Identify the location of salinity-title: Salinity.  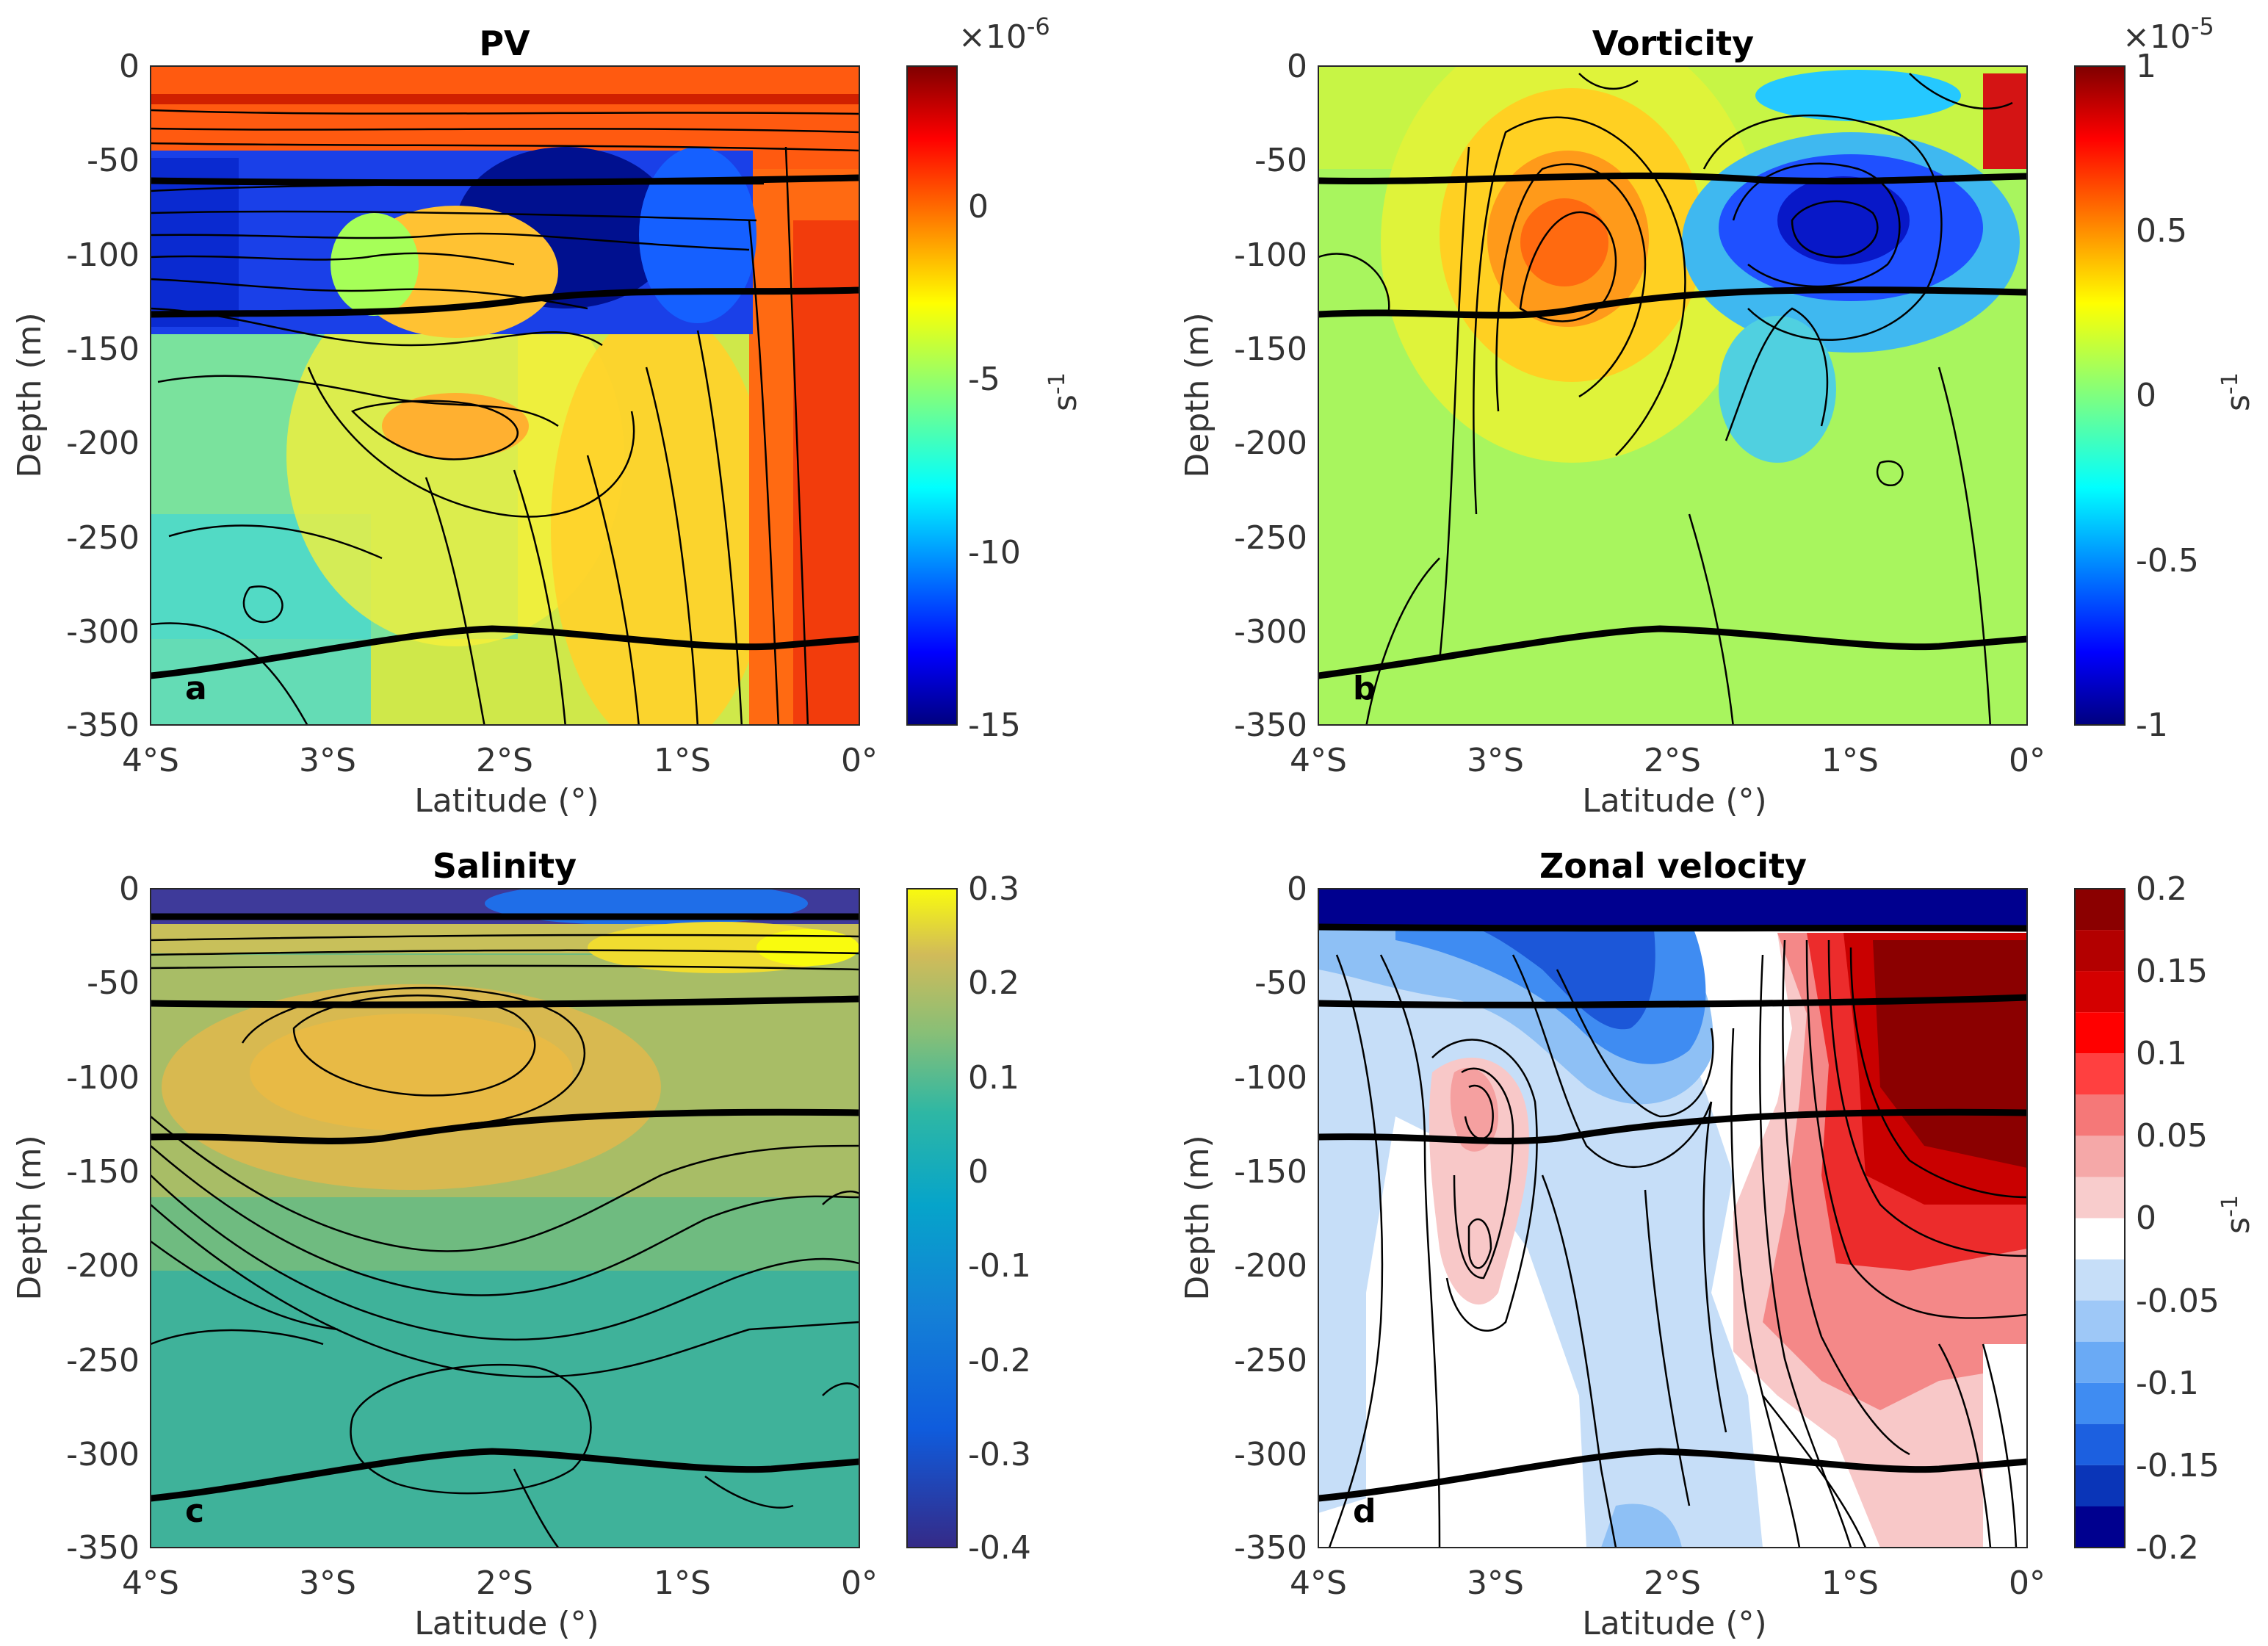
(505, 866).